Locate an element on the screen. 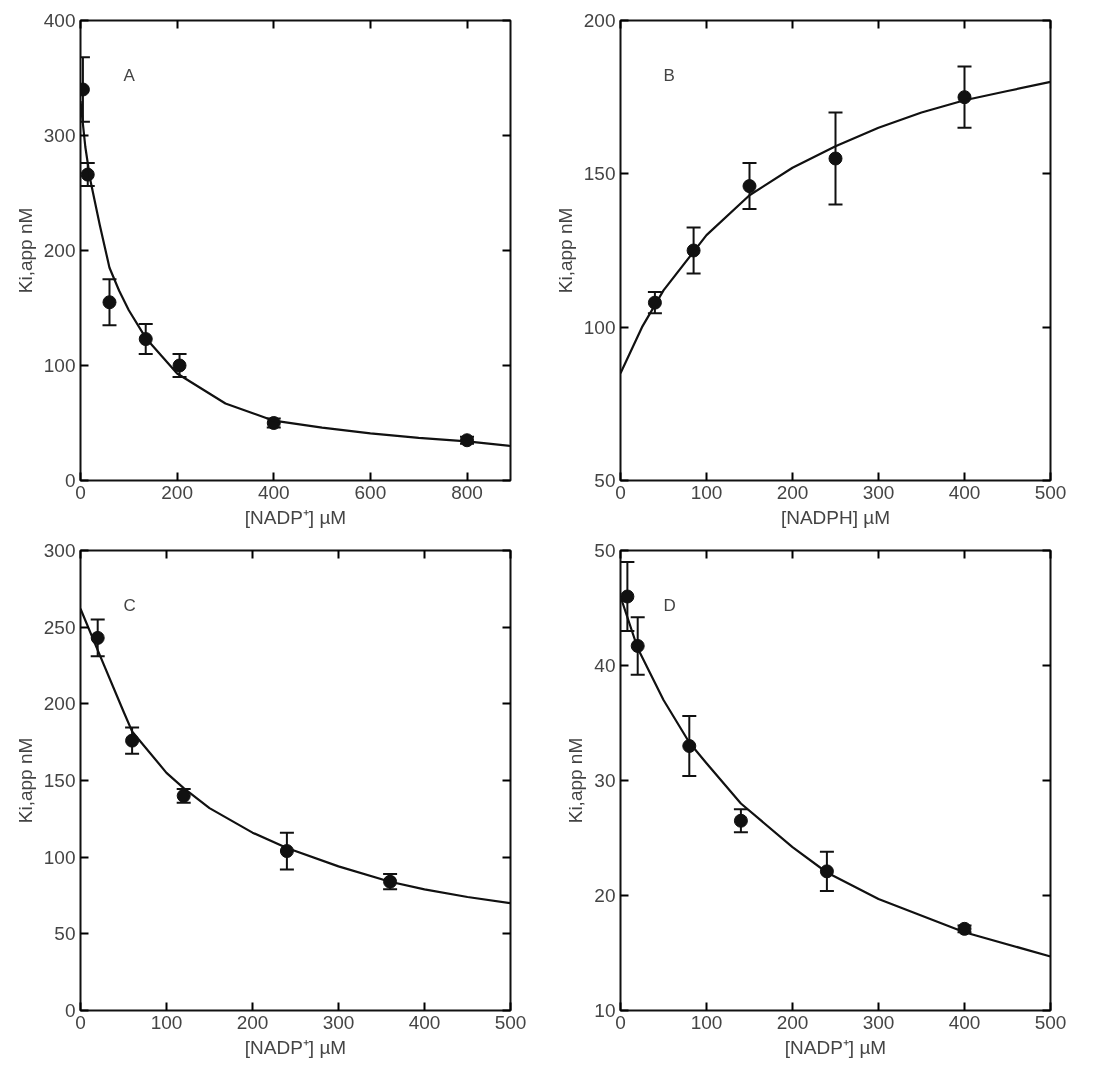 The height and width of the screenshot is (1082, 1100). y-tick-label: 40 is located at coordinates (605, 665).